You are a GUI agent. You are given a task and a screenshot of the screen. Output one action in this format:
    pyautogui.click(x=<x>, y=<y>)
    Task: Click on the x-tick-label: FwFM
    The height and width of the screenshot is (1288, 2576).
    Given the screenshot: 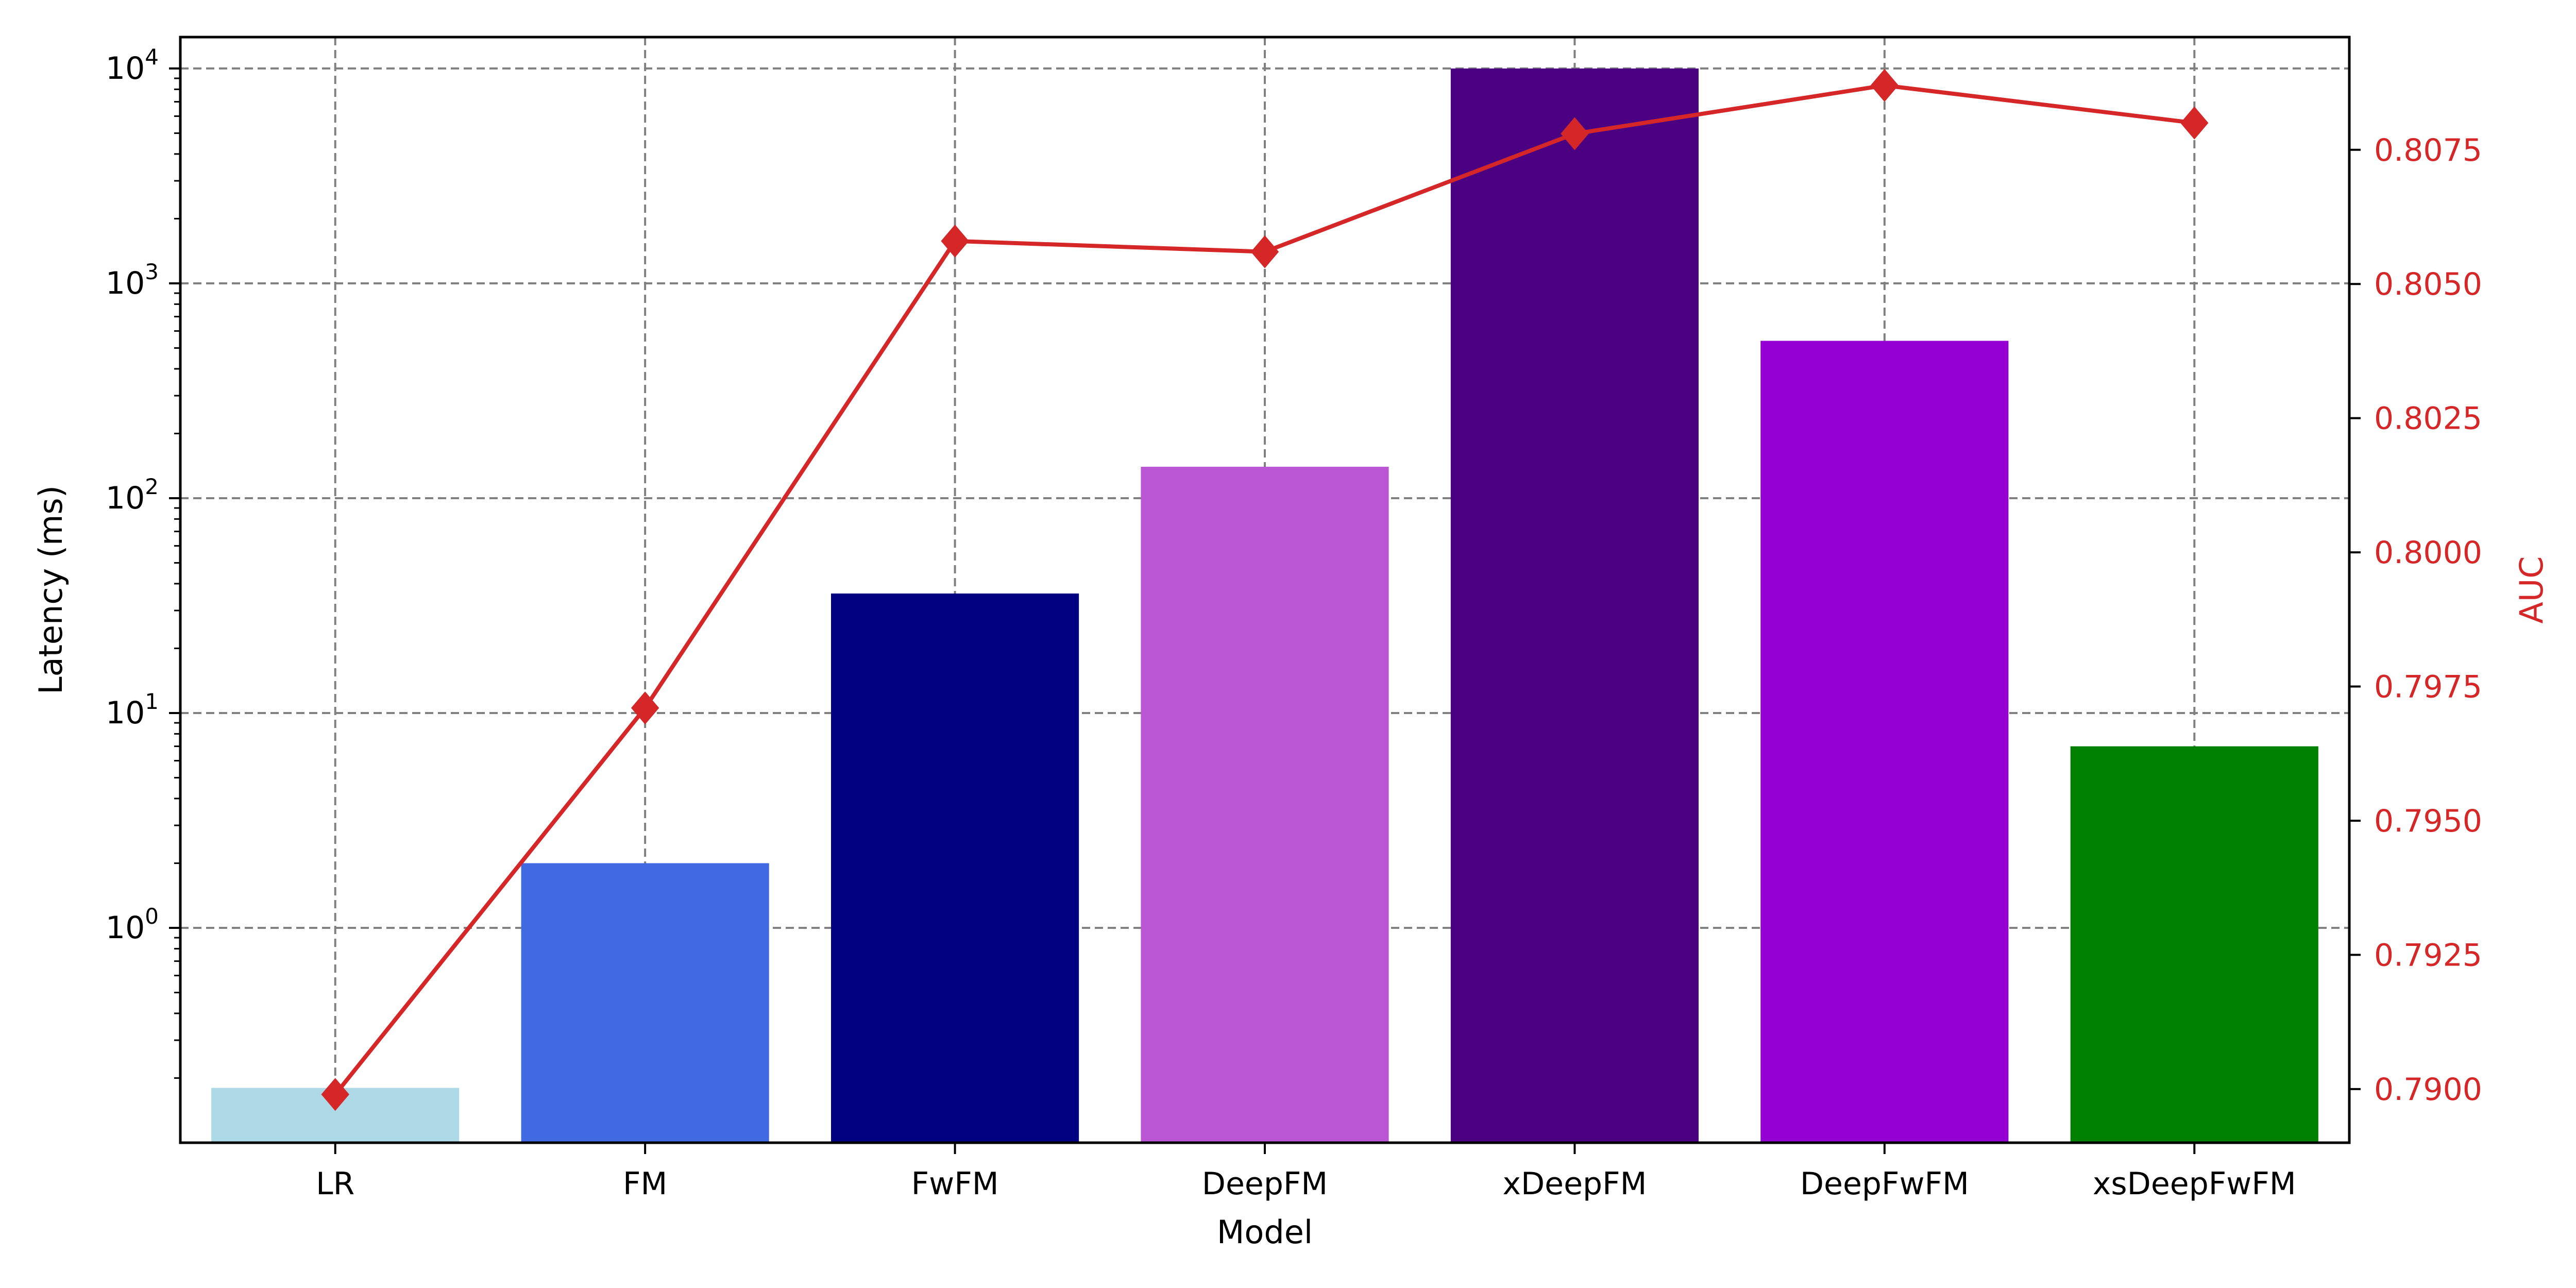 What is the action you would take?
    pyautogui.click(x=955, y=1184)
    